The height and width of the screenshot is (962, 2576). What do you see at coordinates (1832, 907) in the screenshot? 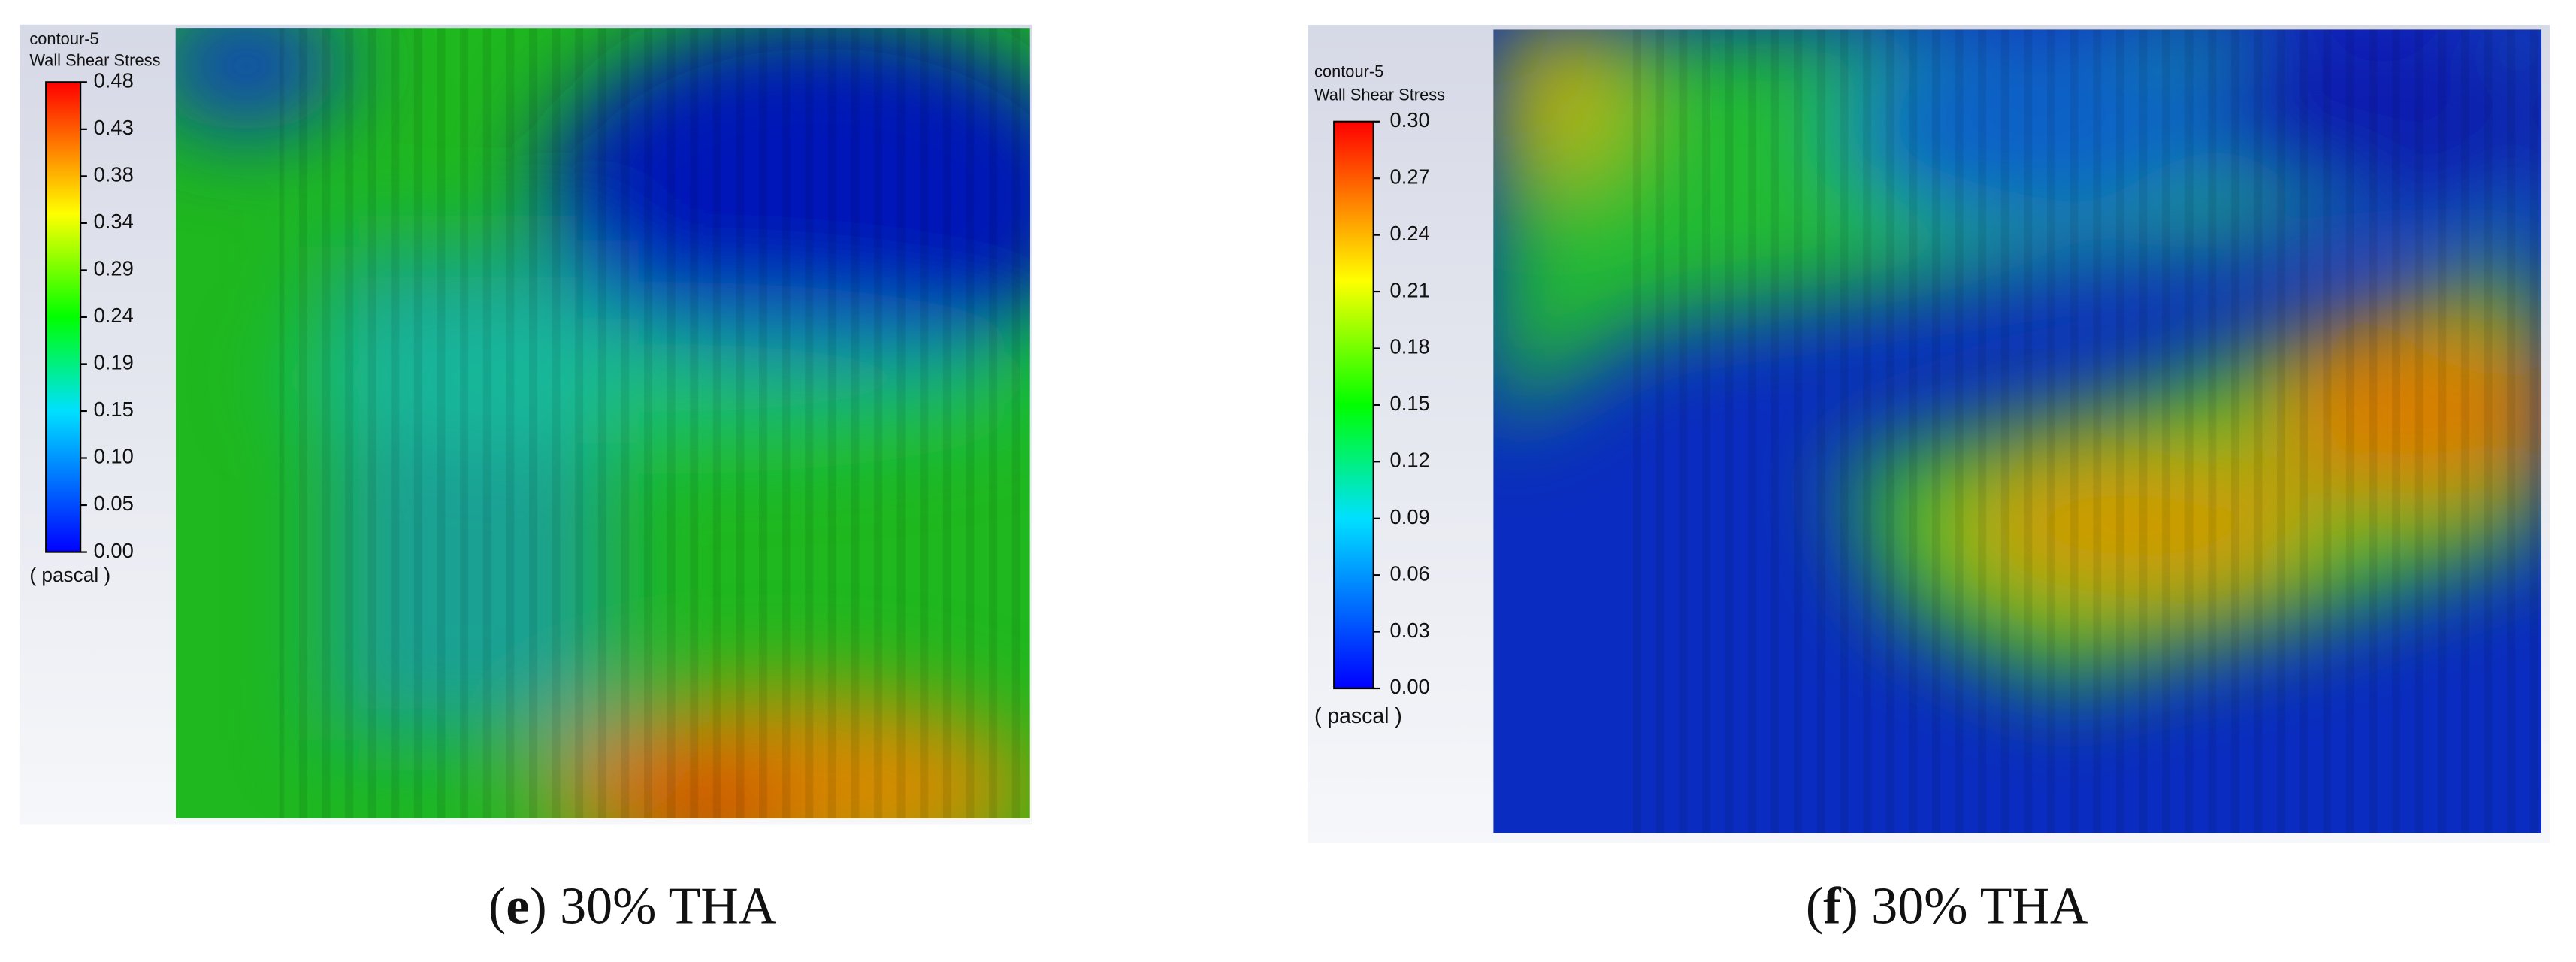
I see `caption-letter: f` at bounding box center [1832, 907].